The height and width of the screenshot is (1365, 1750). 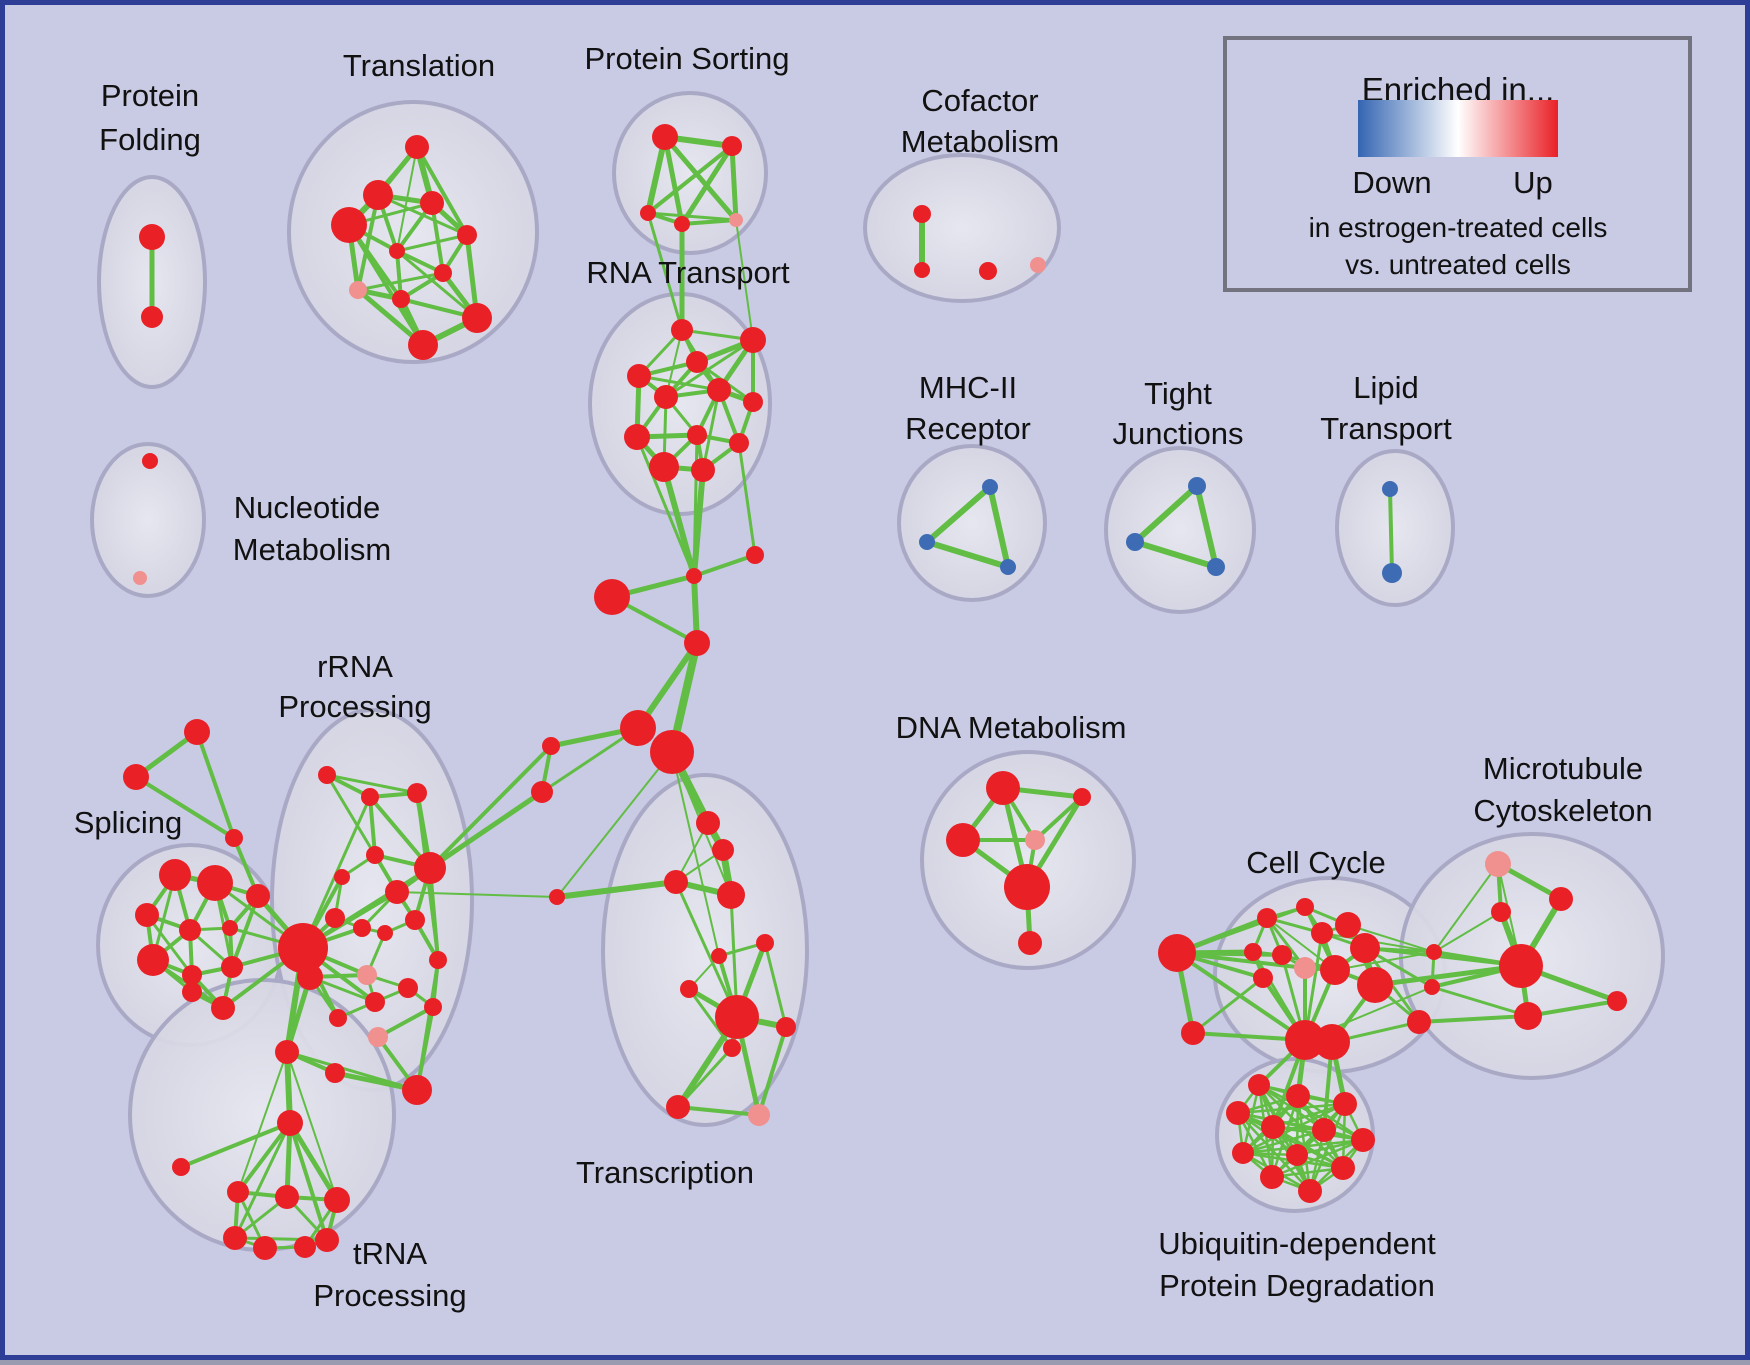 What do you see at coordinates (262, 1115) in the screenshot?
I see `cluster-ellipse-trna` at bounding box center [262, 1115].